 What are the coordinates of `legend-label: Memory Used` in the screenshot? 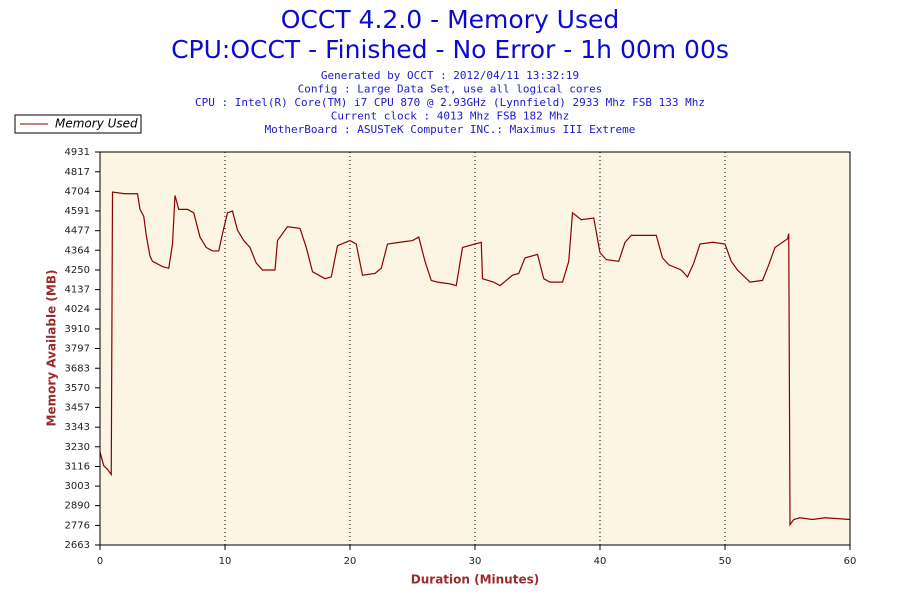 It's located at (96, 124).